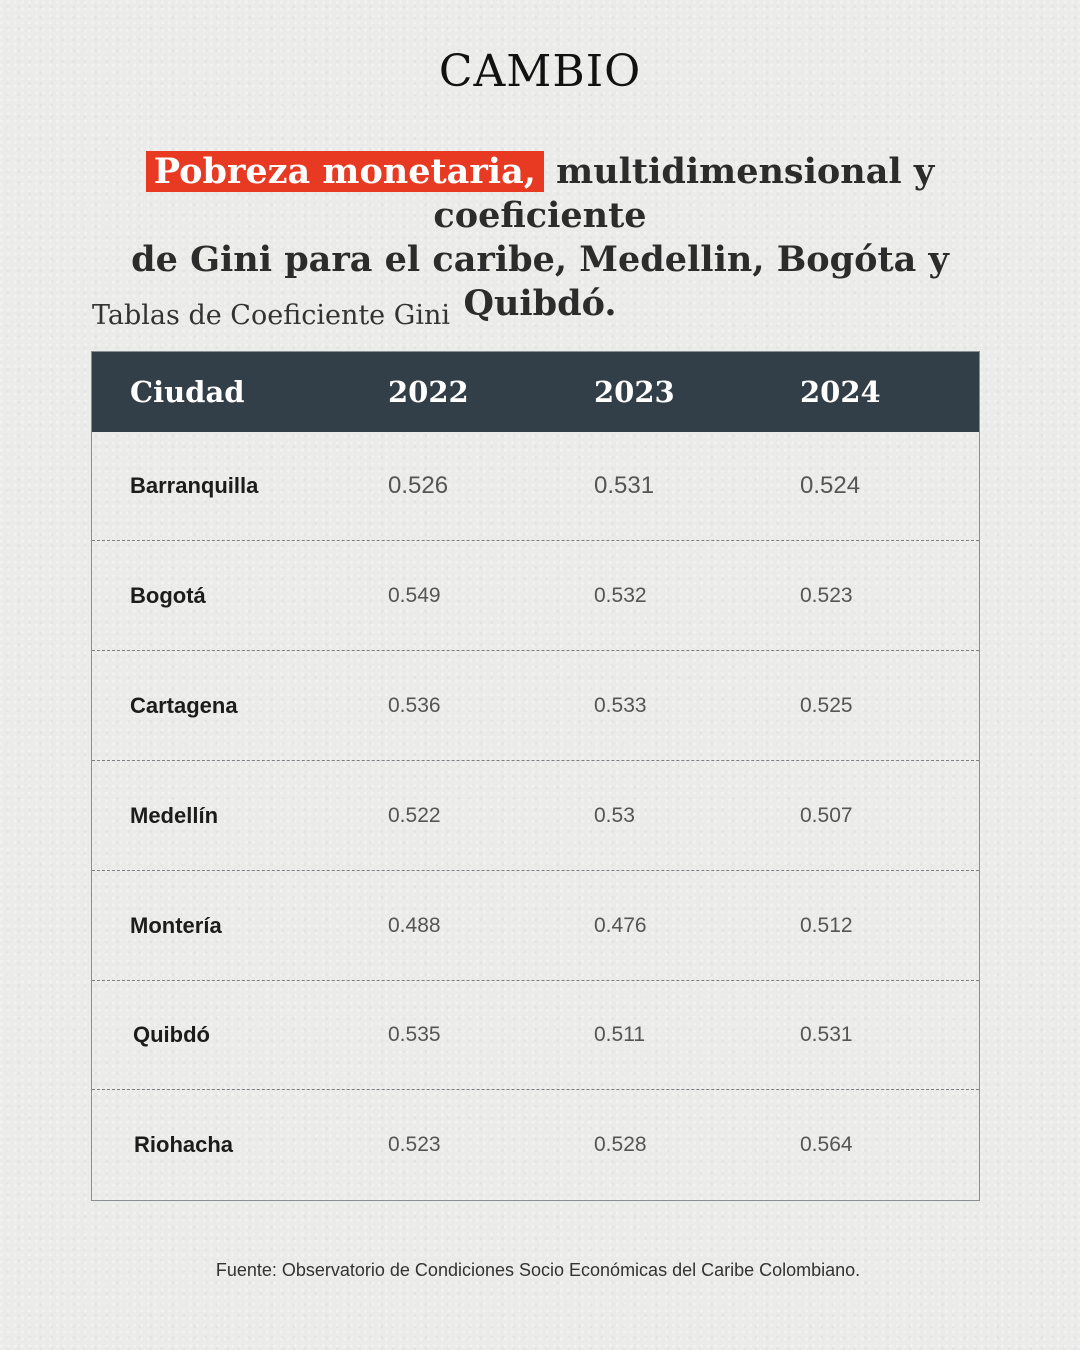 The width and height of the screenshot is (1080, 1350). Describe the element at coordinates (620, 595) in the screenshot. I see `value-cell-2023: 0.532` at that location.